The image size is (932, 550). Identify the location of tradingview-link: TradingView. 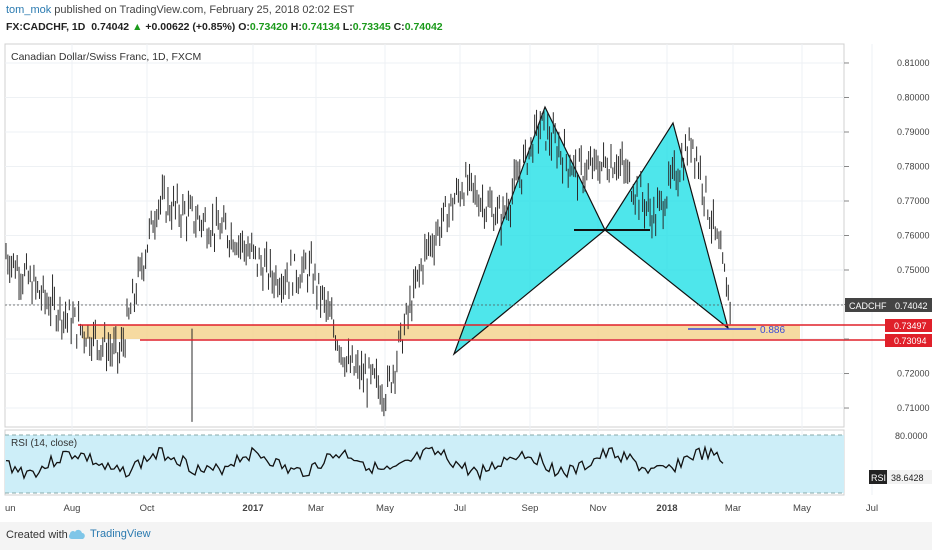
(109, 534).